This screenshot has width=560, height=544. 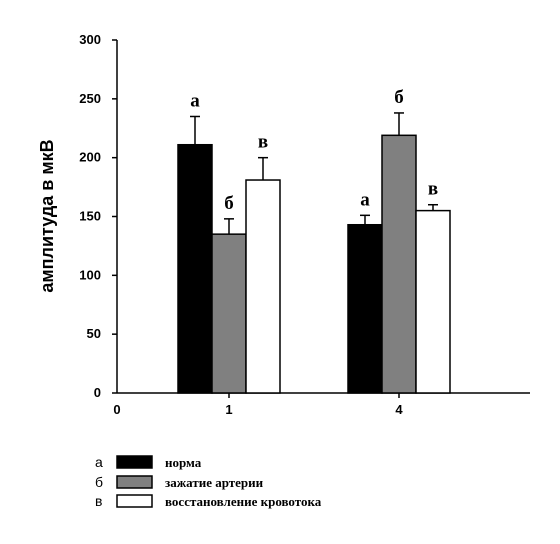 What do you see at coordinates (90, 98) in the screenshot?
I see `y-tick-label: 250` at bounding box center [90, 98].